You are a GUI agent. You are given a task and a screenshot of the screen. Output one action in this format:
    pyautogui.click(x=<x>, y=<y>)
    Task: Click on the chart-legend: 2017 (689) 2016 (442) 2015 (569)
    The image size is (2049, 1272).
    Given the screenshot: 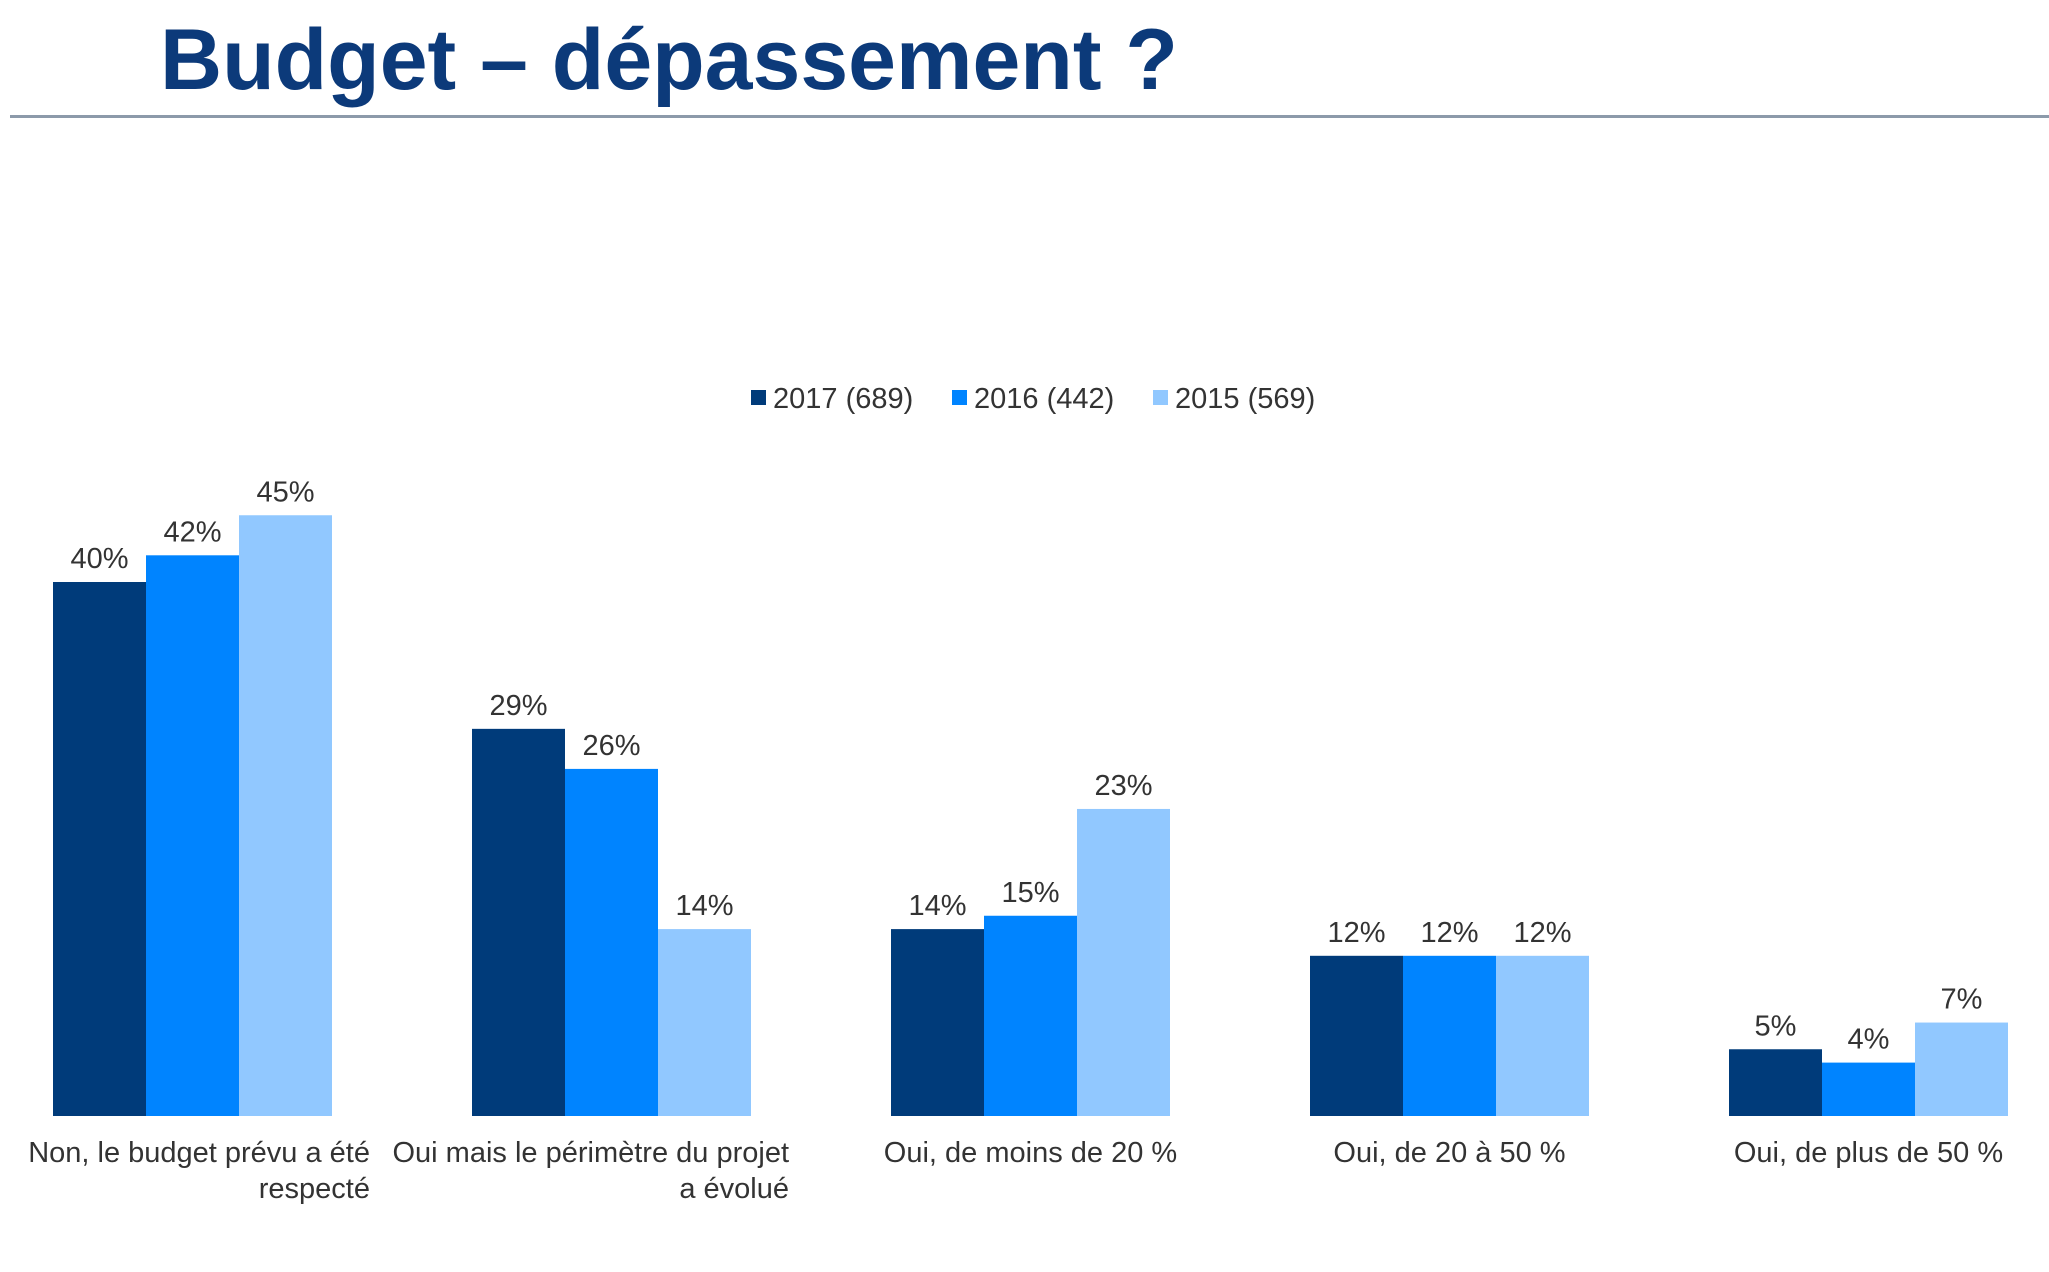 What is the action you would take?
    pyautogui.click(x=1033, y=399)
    